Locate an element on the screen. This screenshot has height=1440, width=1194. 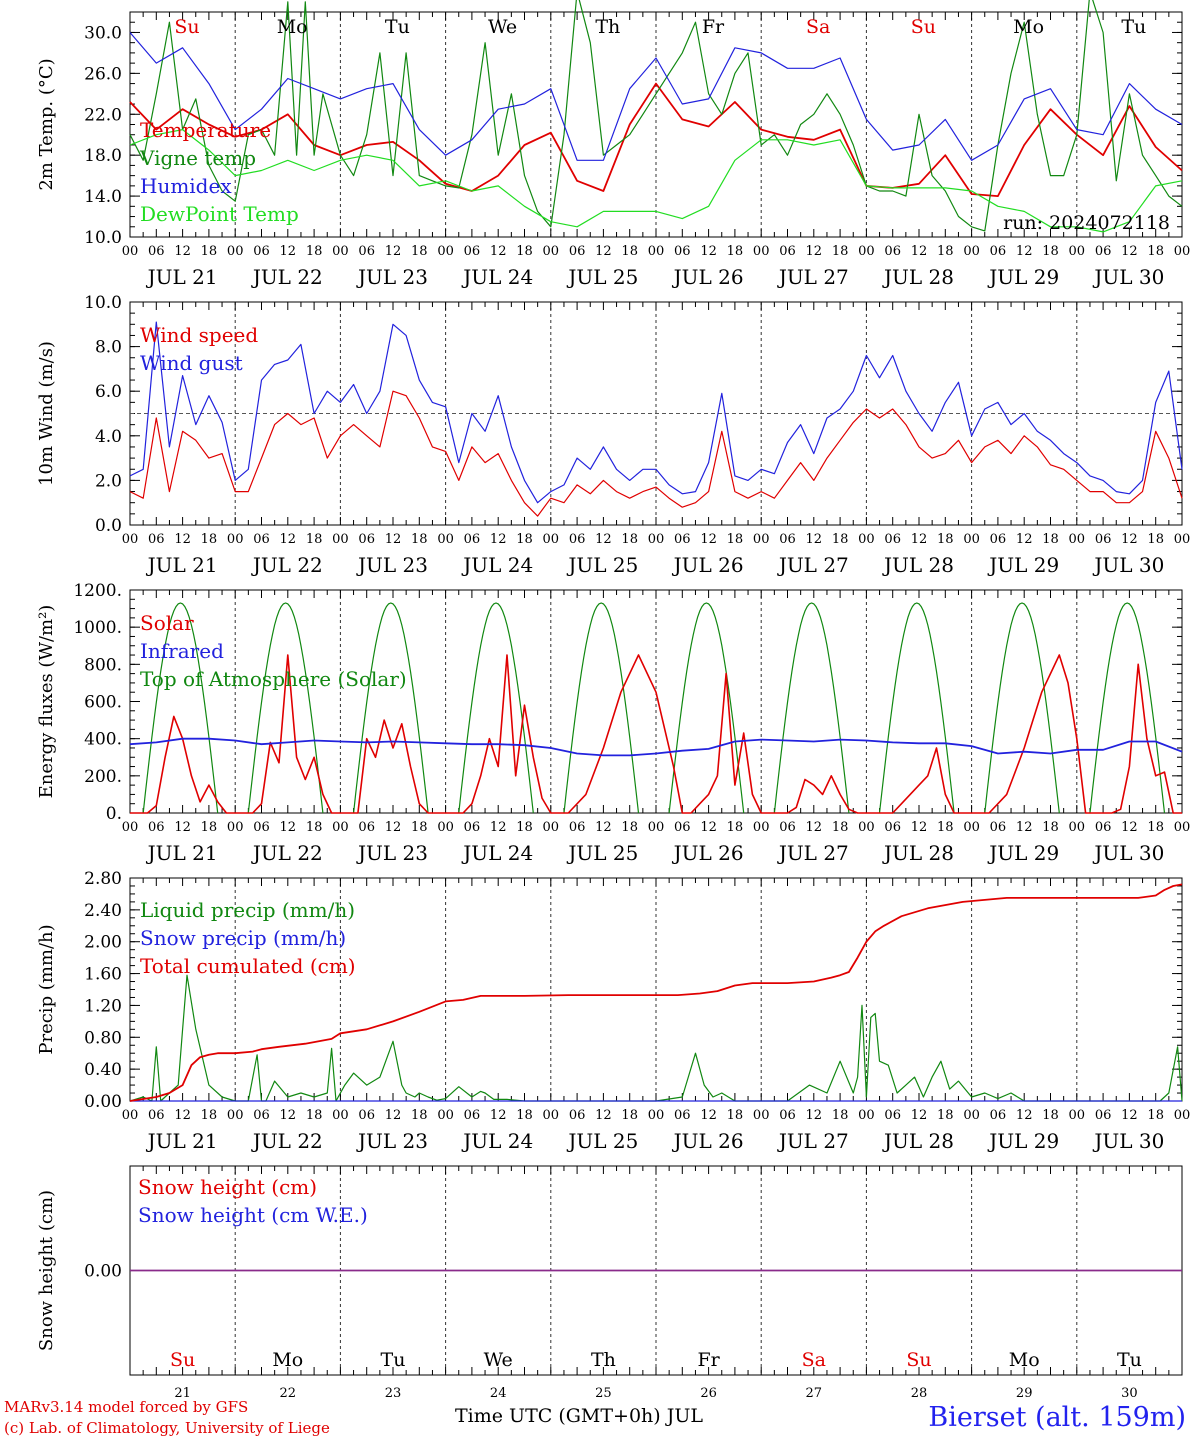
dewpoint-temp-line is located at coordinates (656, 181).